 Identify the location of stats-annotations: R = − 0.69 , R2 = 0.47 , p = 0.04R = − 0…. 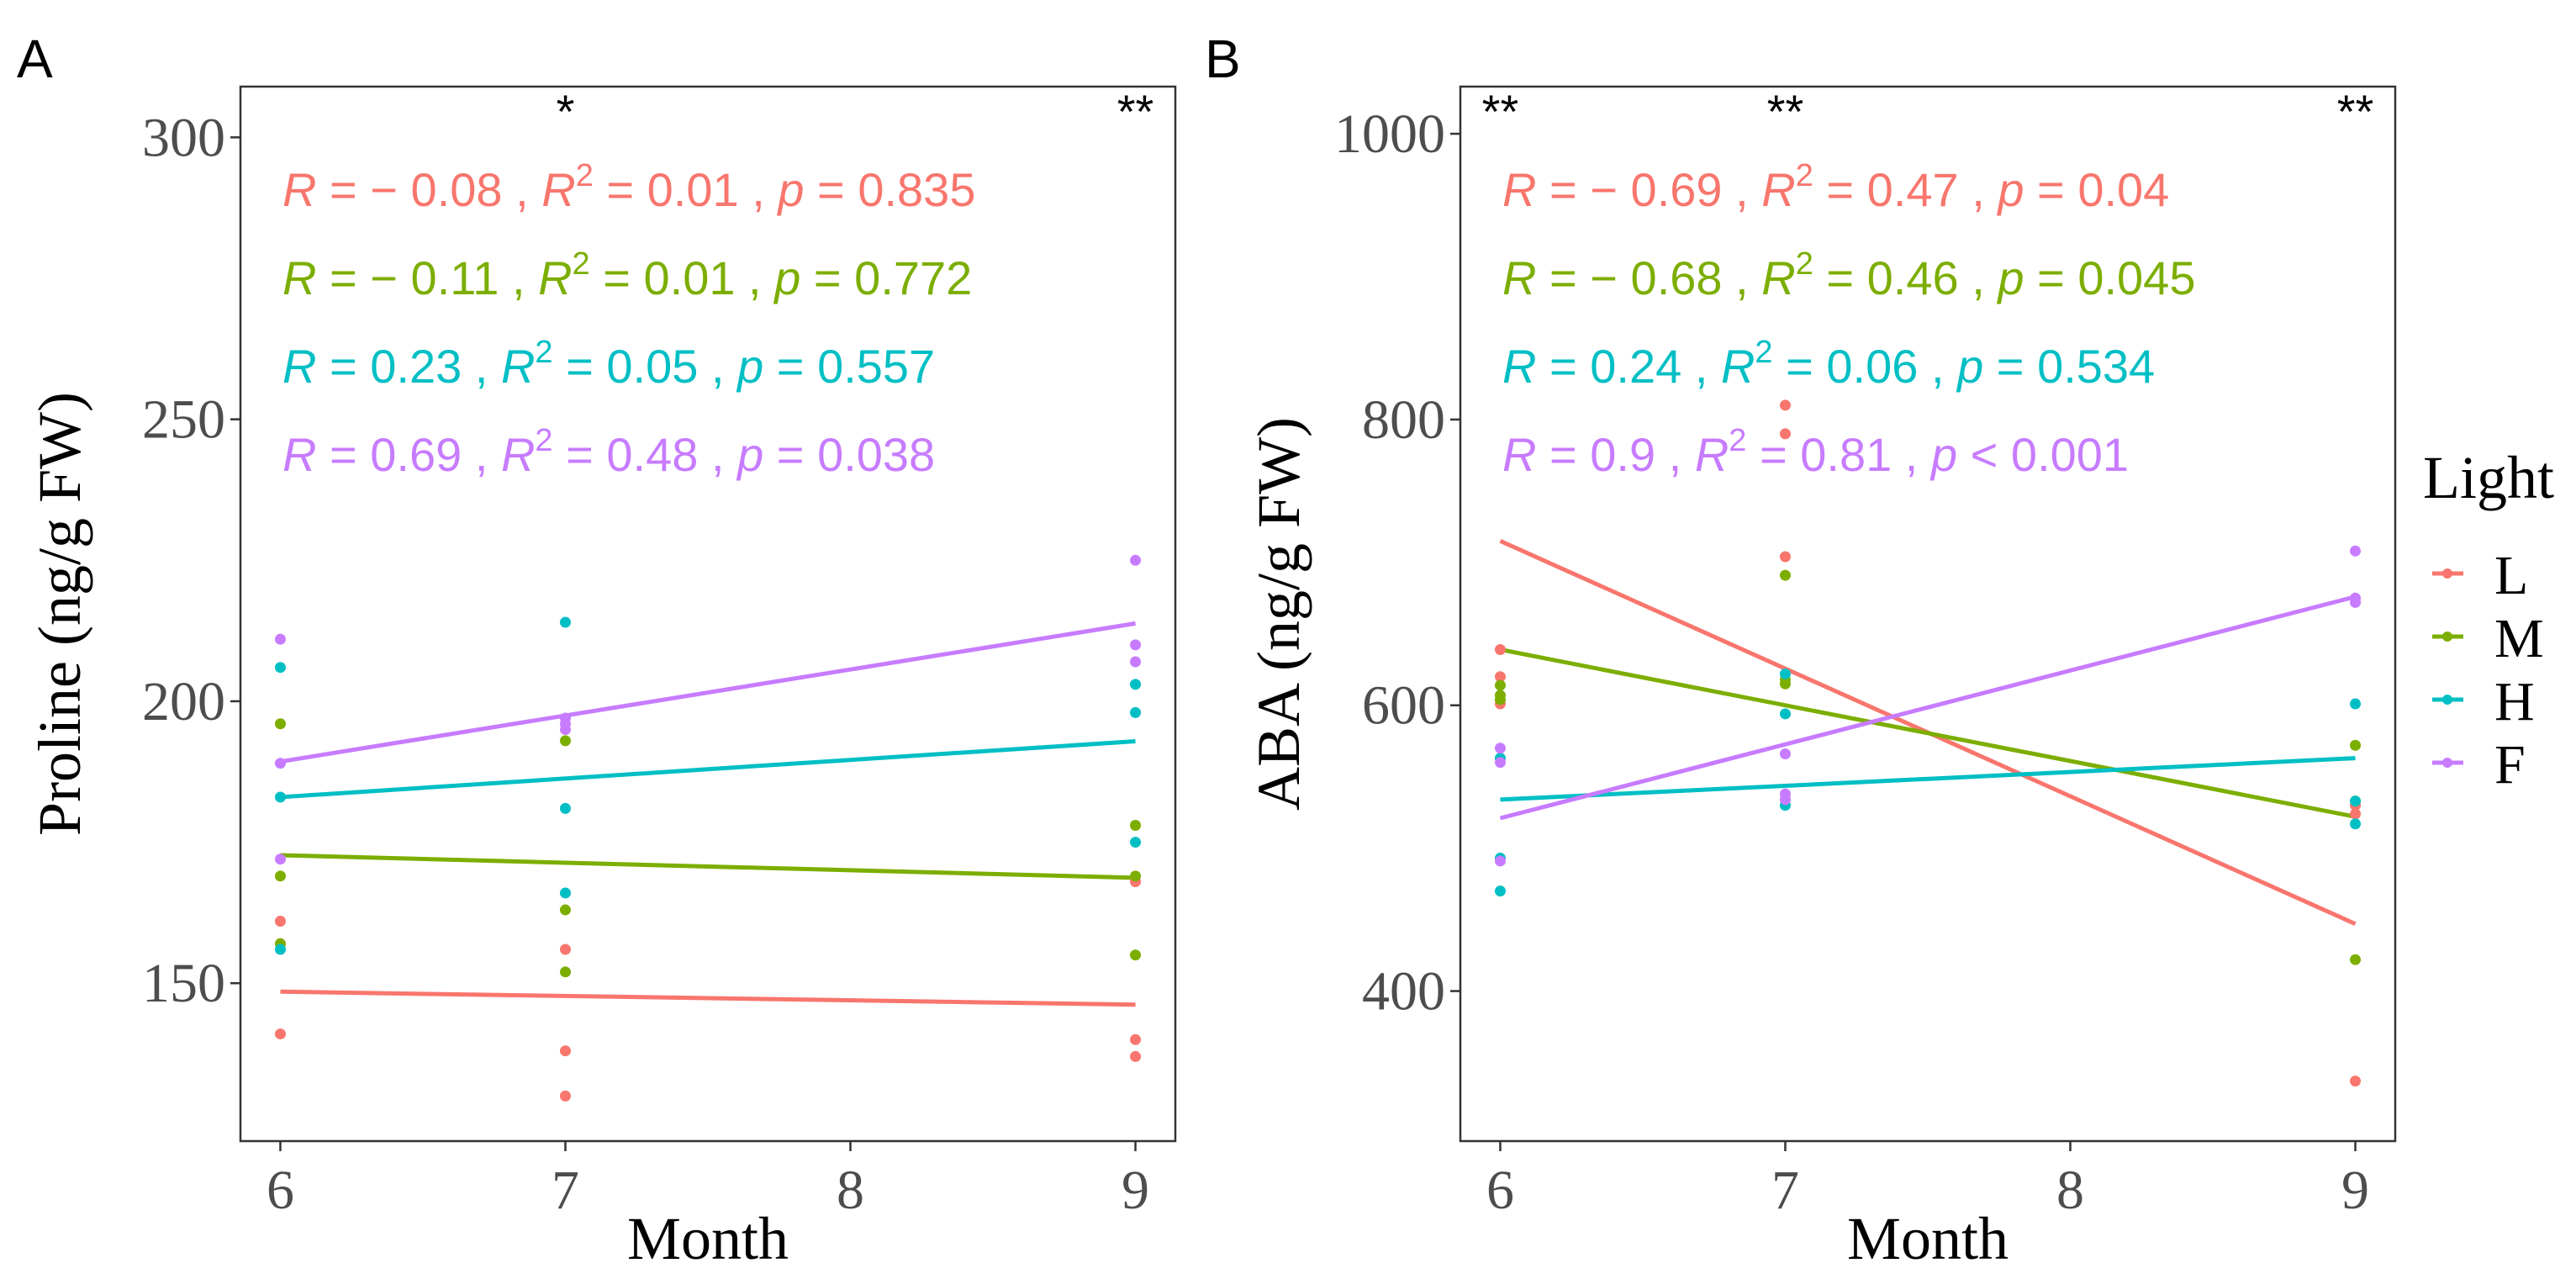
(1849, 320).